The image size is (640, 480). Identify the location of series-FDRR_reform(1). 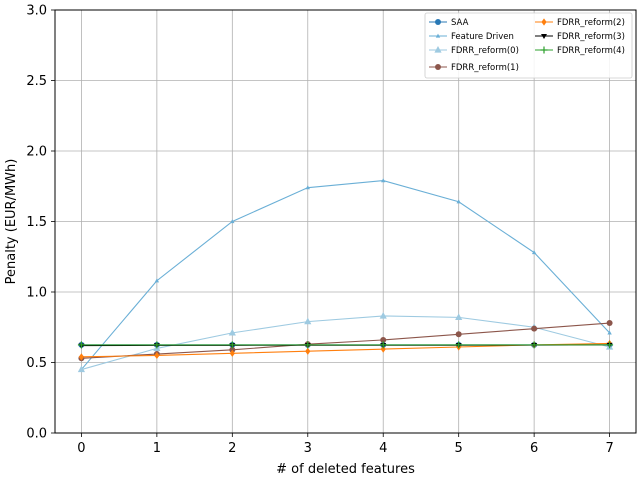
(345, 341).